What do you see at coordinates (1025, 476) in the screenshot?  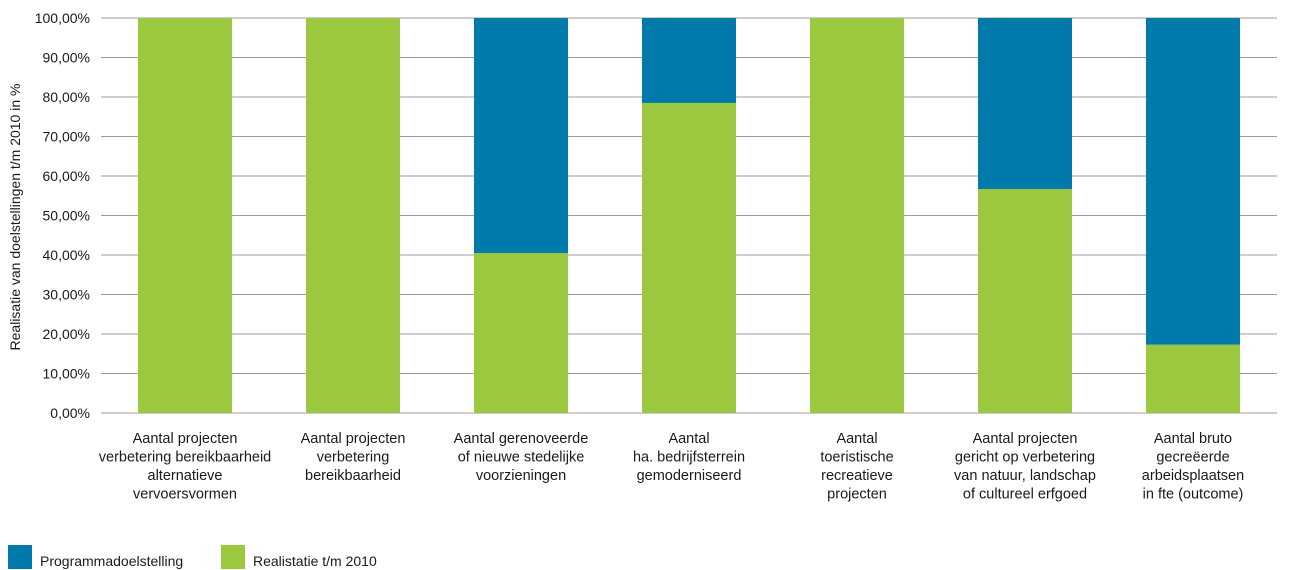 I see `x-category-line: van natuur, landschap` at bounding box center [1025, 476].